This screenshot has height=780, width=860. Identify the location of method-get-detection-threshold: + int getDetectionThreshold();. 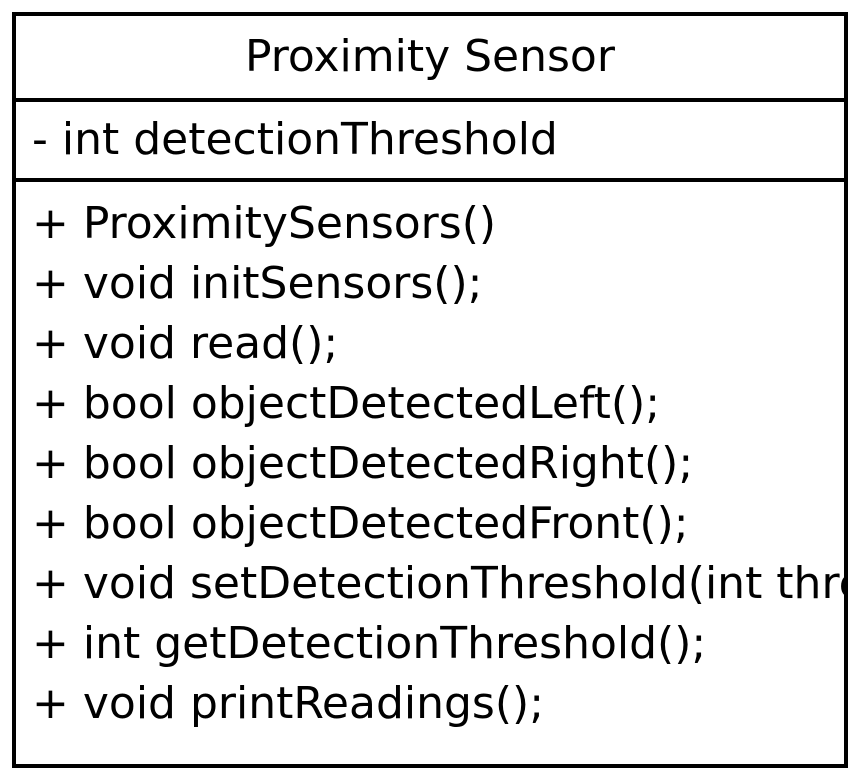
(369, 643).